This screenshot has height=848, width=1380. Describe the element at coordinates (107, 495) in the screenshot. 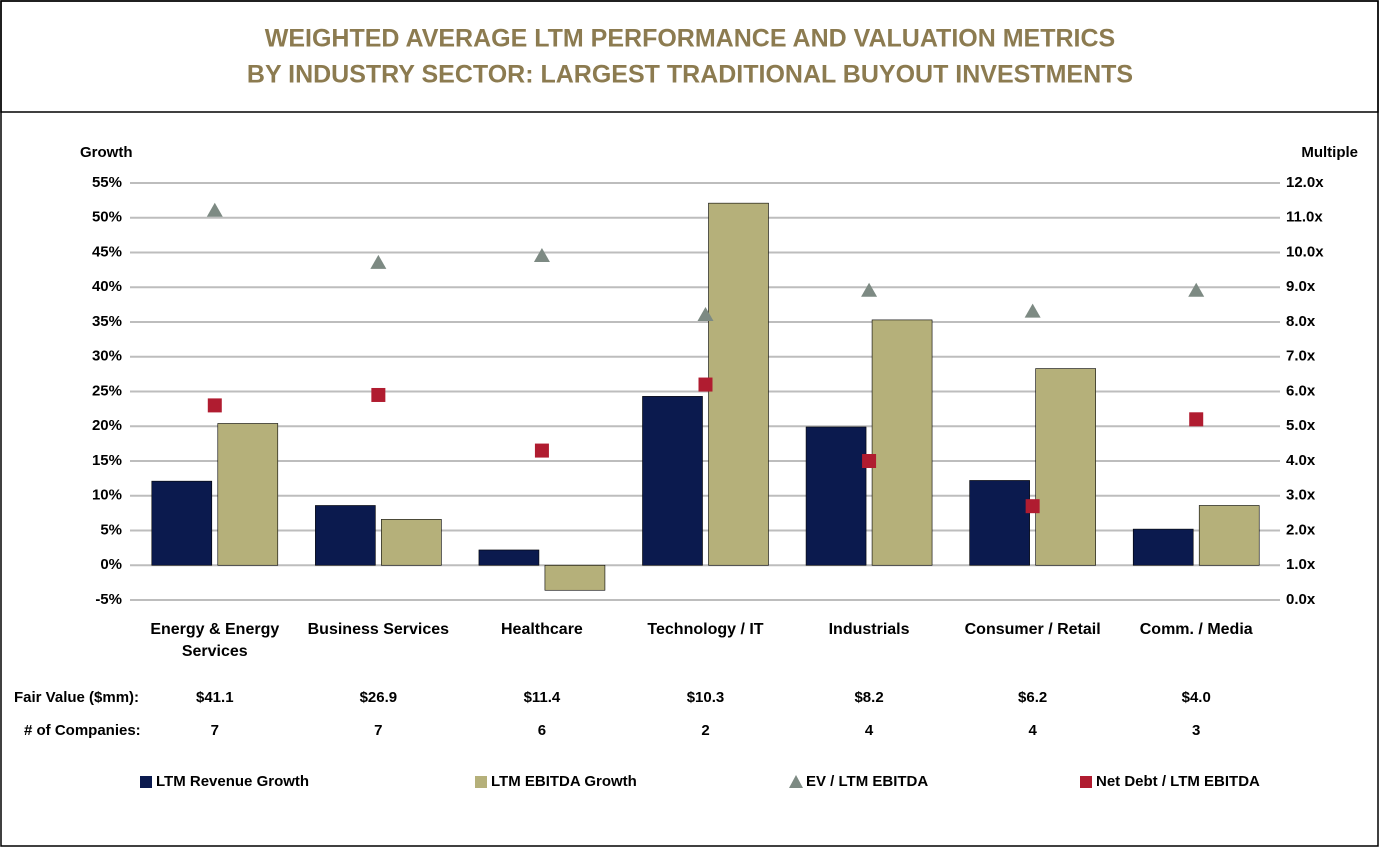

I see `y-tick-label: 10%` at that location.